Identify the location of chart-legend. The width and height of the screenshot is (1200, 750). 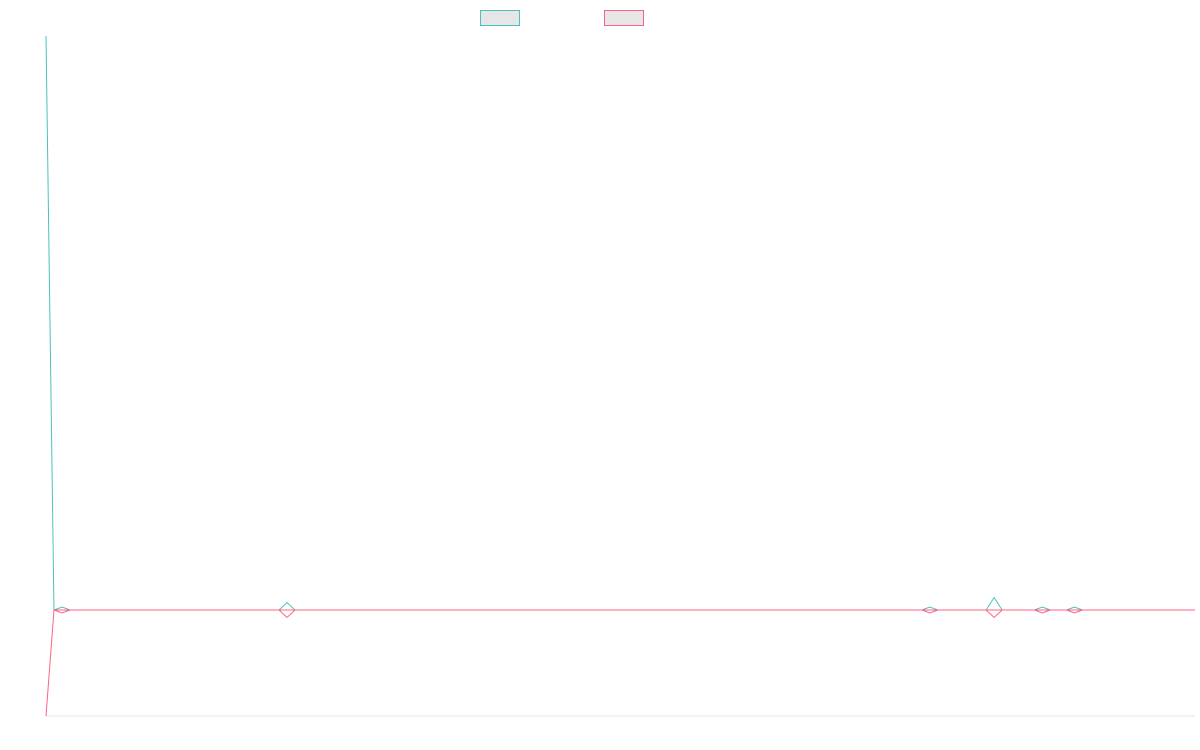
(600, 18).